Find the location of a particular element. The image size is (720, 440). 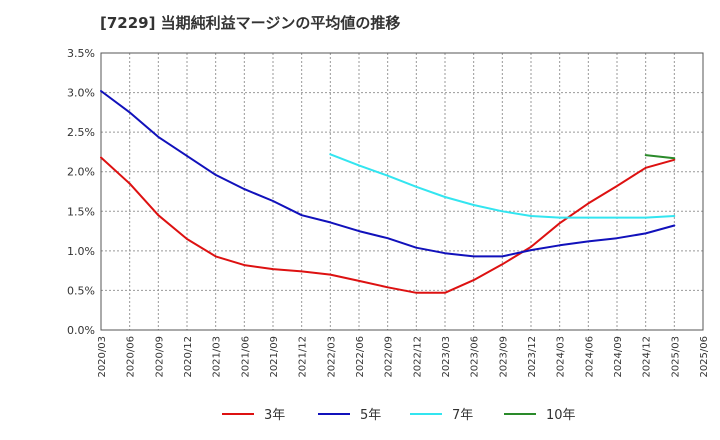

x-tick-label: 2020/12 is located at coordinates (188, 357).